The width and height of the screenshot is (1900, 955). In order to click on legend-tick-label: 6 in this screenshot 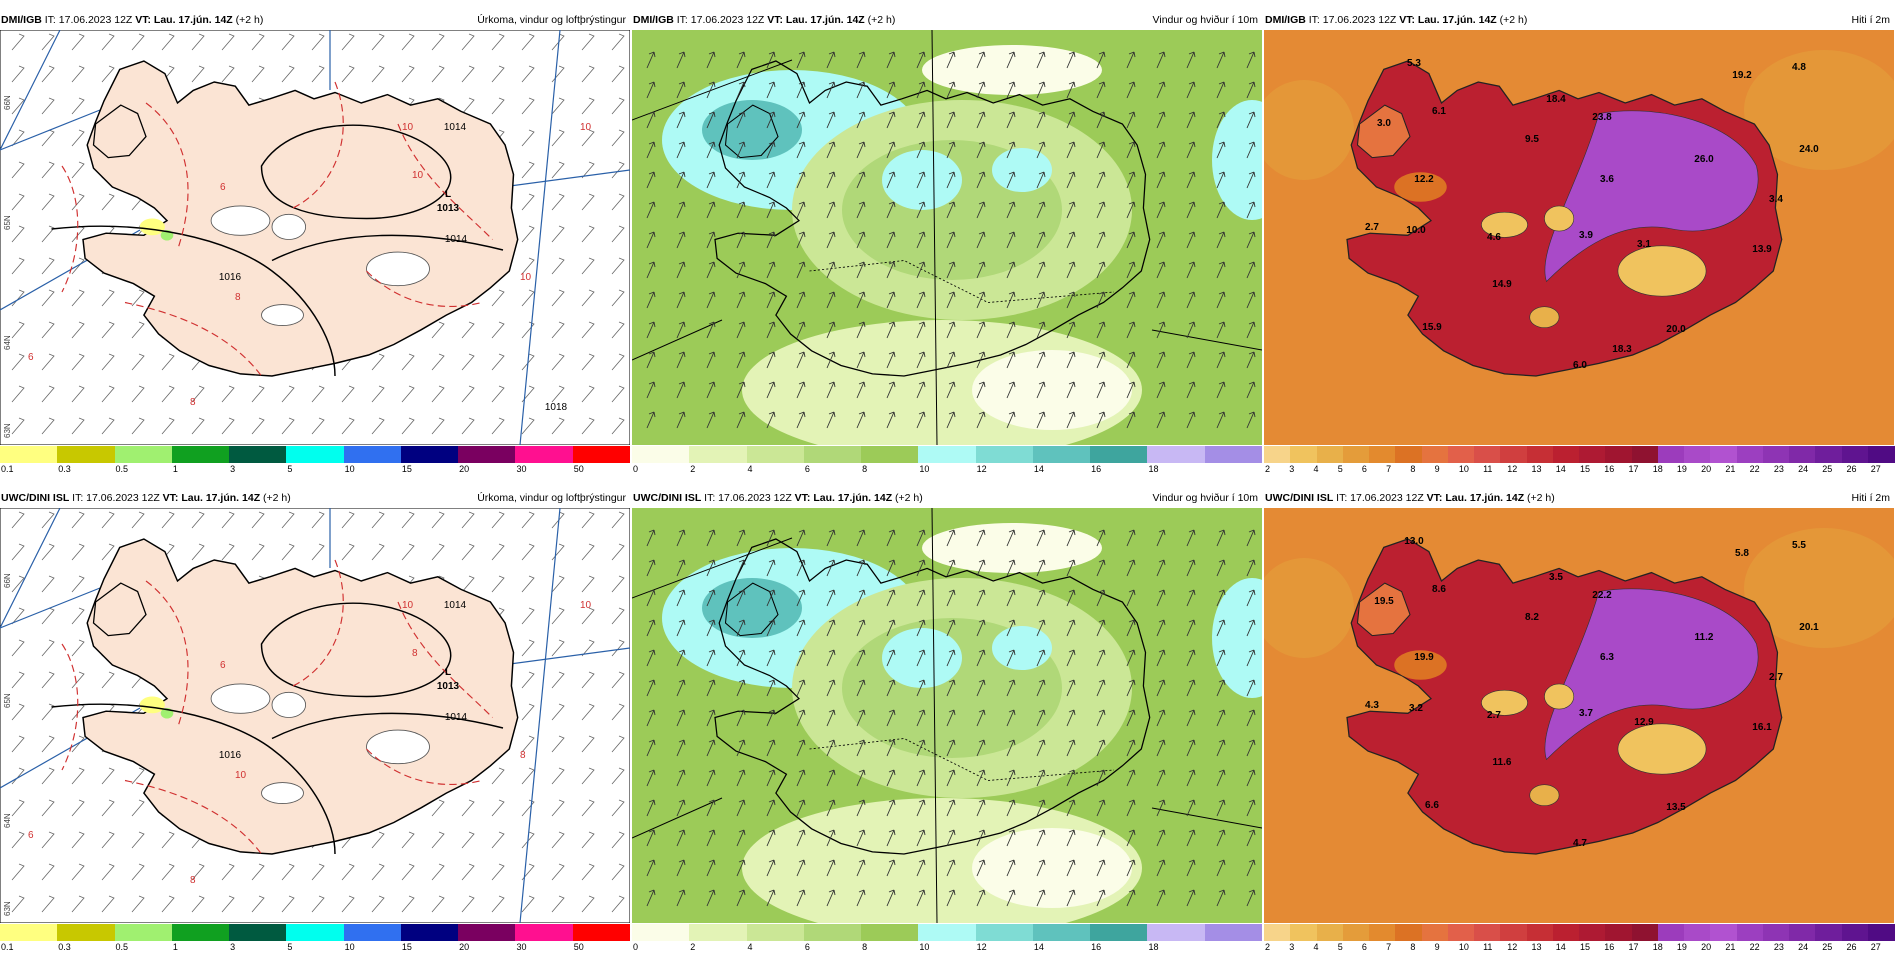, I will do `click(807, 469)`.